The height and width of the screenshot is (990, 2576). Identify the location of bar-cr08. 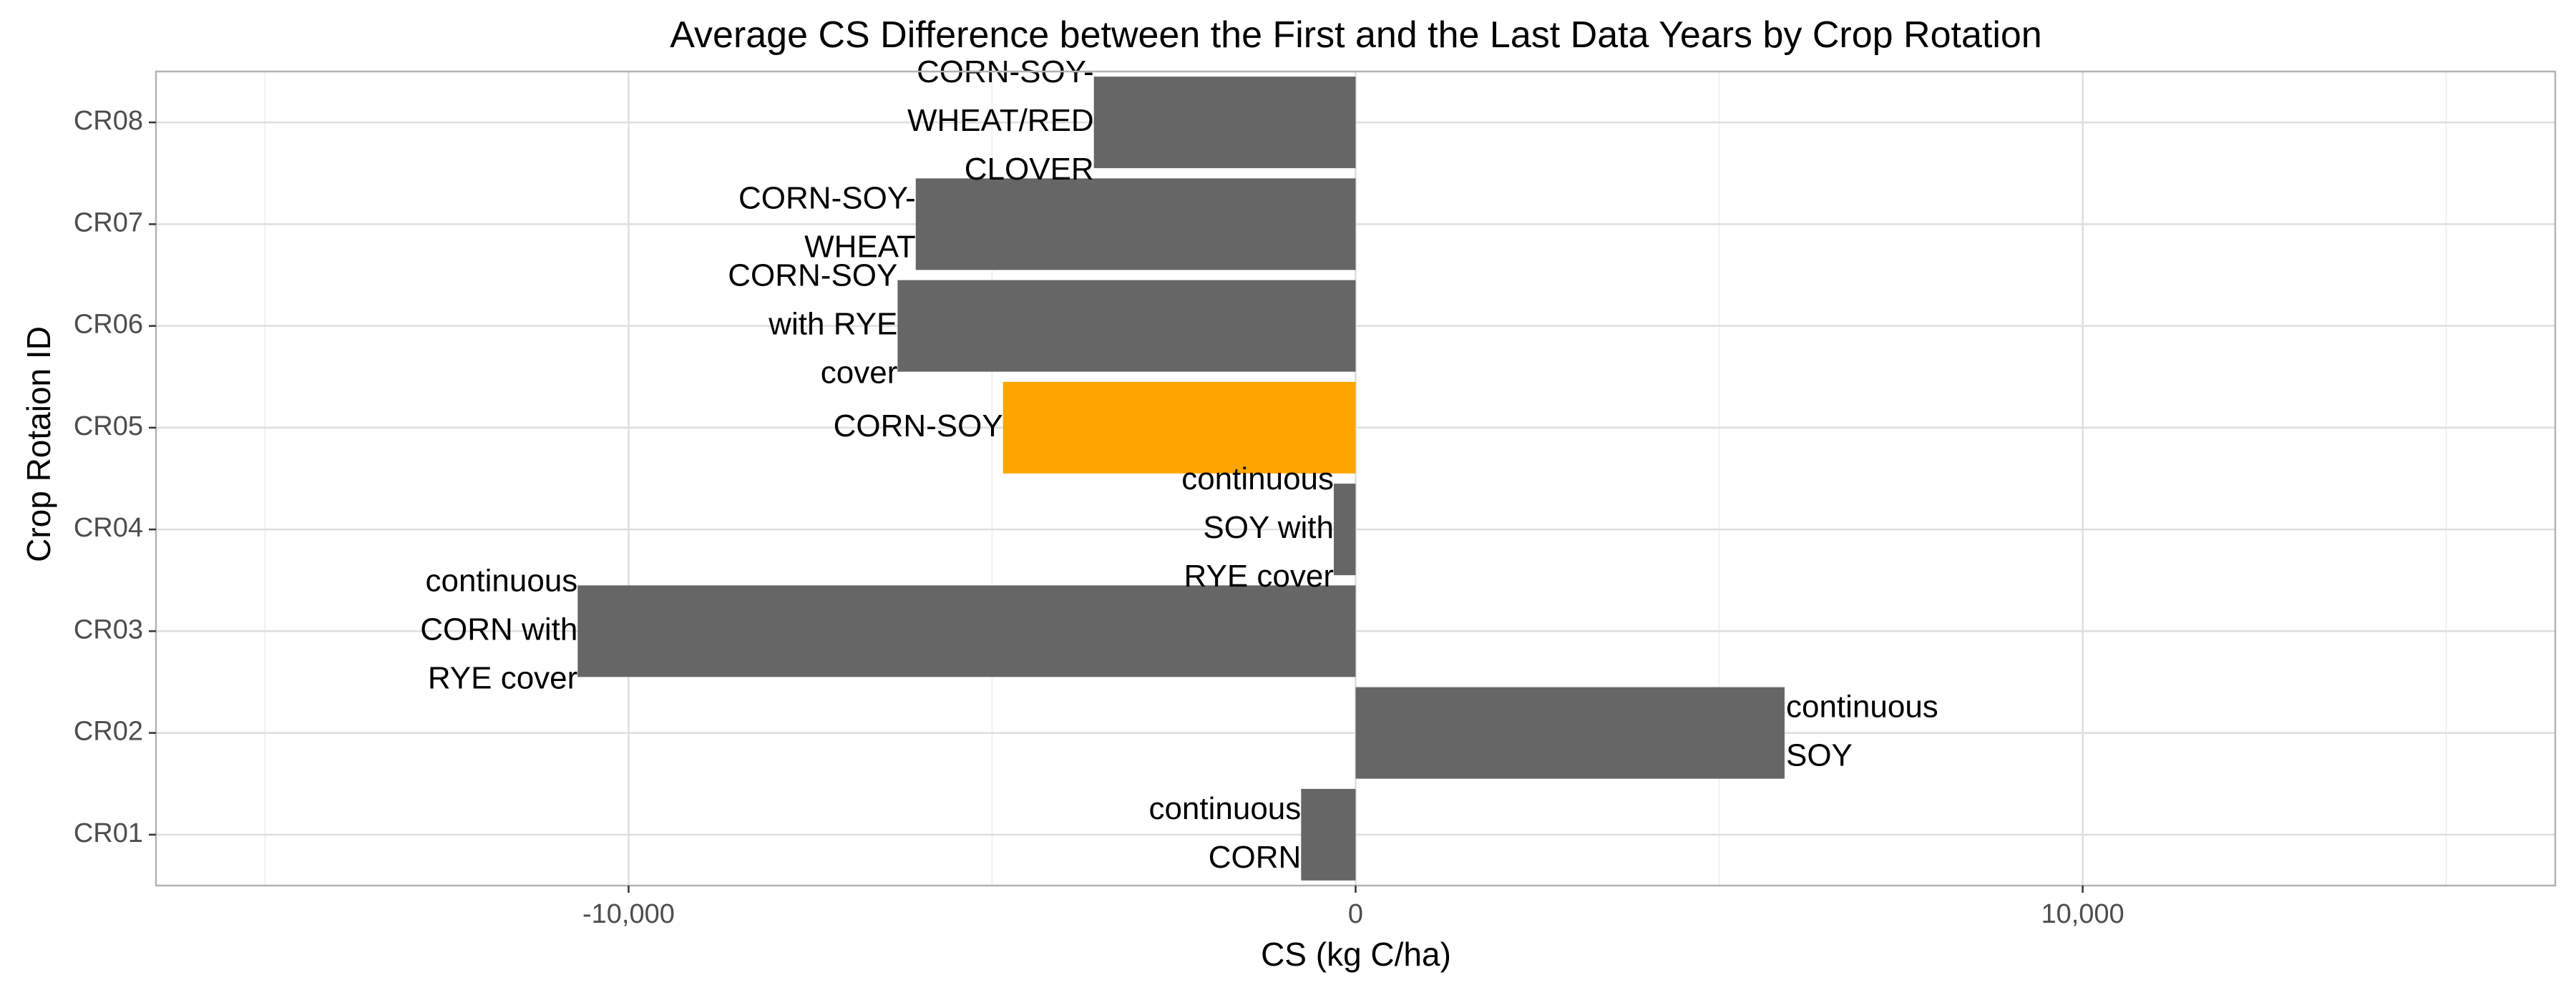
(1224, 123).